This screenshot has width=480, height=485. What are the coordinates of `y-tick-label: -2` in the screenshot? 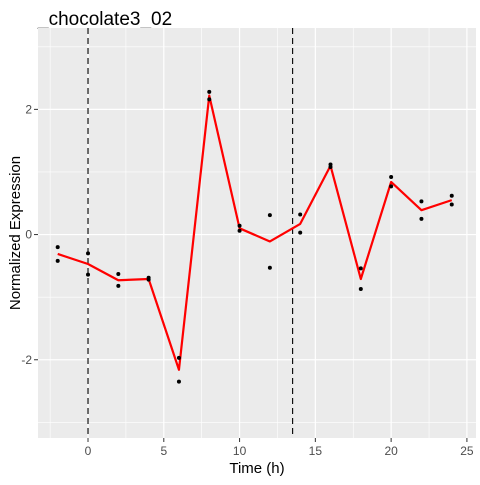 It's located at (26, 360).